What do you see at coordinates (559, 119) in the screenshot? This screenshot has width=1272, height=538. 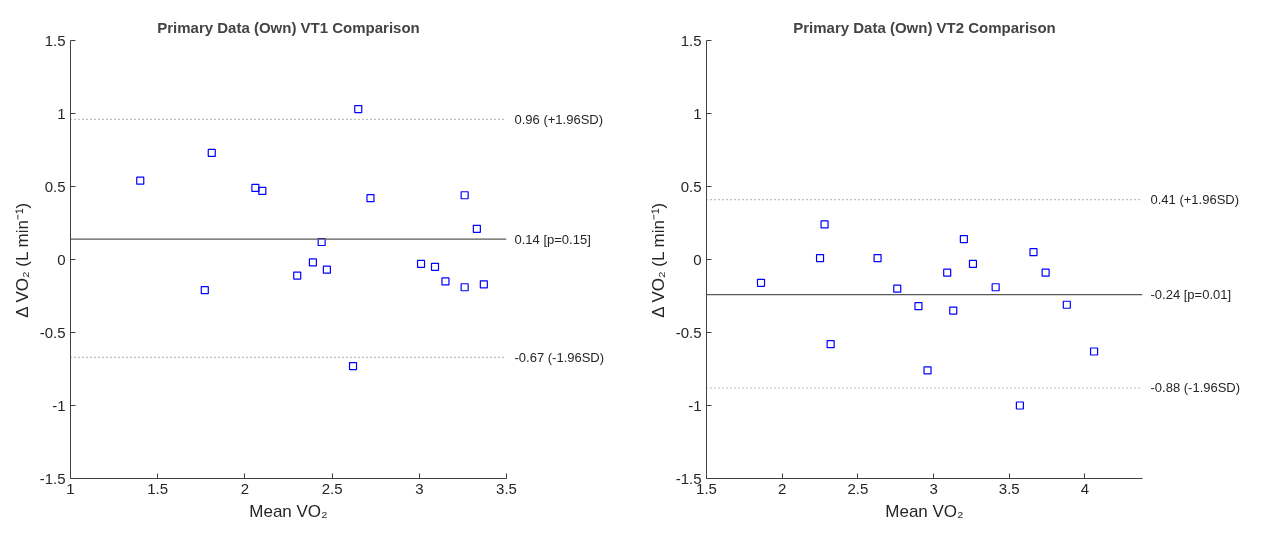 I see `ref-line-label: 0.96 (+1.96SD)` at bounding box center [559, 119].